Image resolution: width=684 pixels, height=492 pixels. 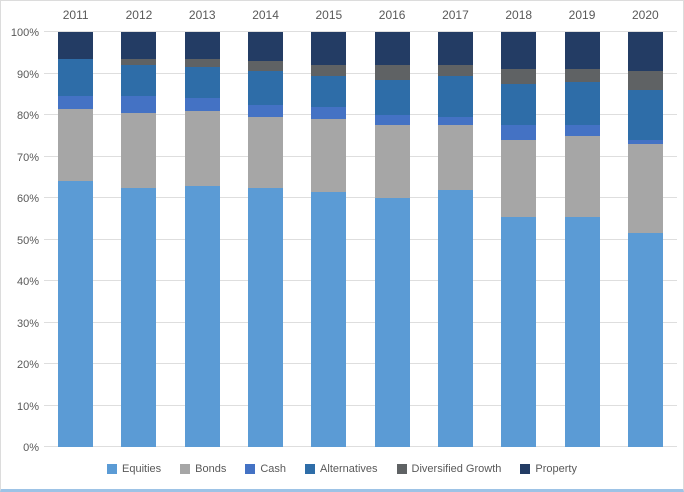 I want to click on bar-segment-alternatives-2017, so click(x=455, y=96).